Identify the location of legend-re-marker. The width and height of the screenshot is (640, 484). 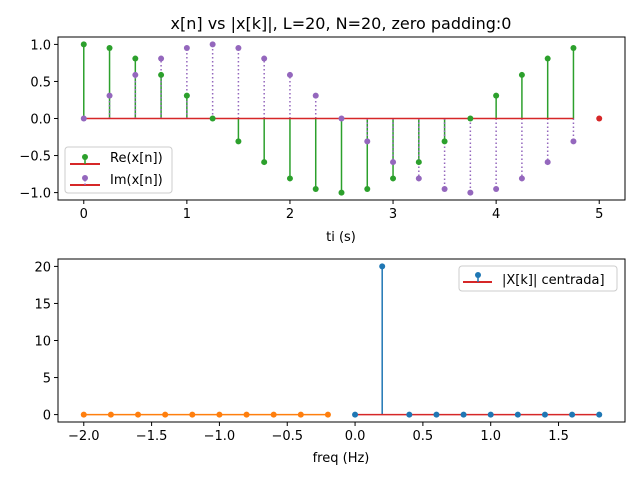
(85, 157).